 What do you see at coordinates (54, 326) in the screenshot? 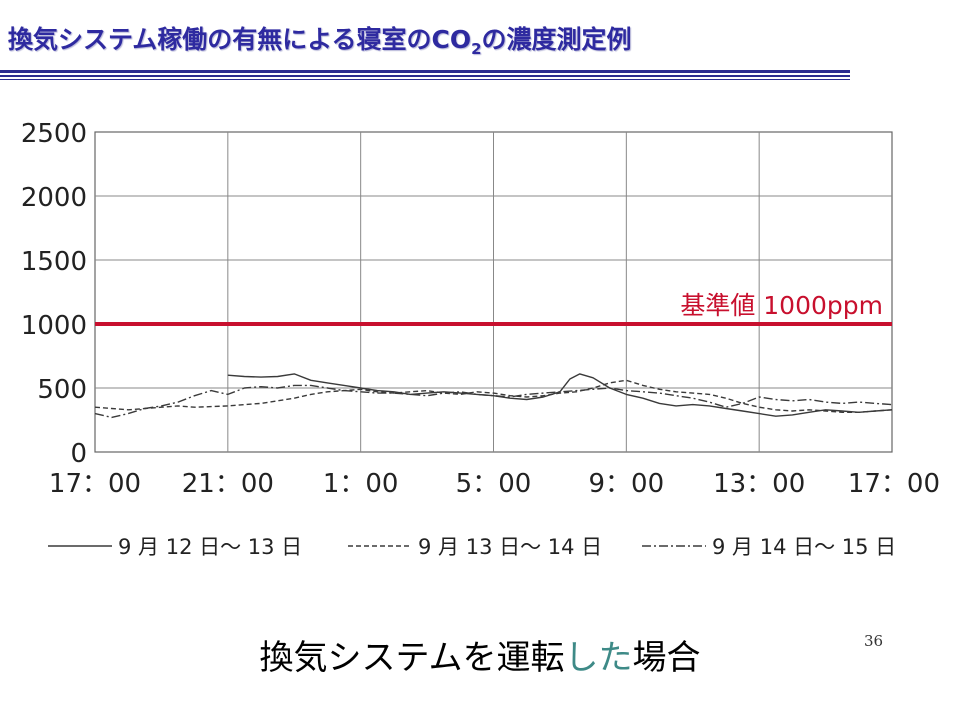
I see `y-tick-label-1000: 1000` at bounding box center [54, 326].